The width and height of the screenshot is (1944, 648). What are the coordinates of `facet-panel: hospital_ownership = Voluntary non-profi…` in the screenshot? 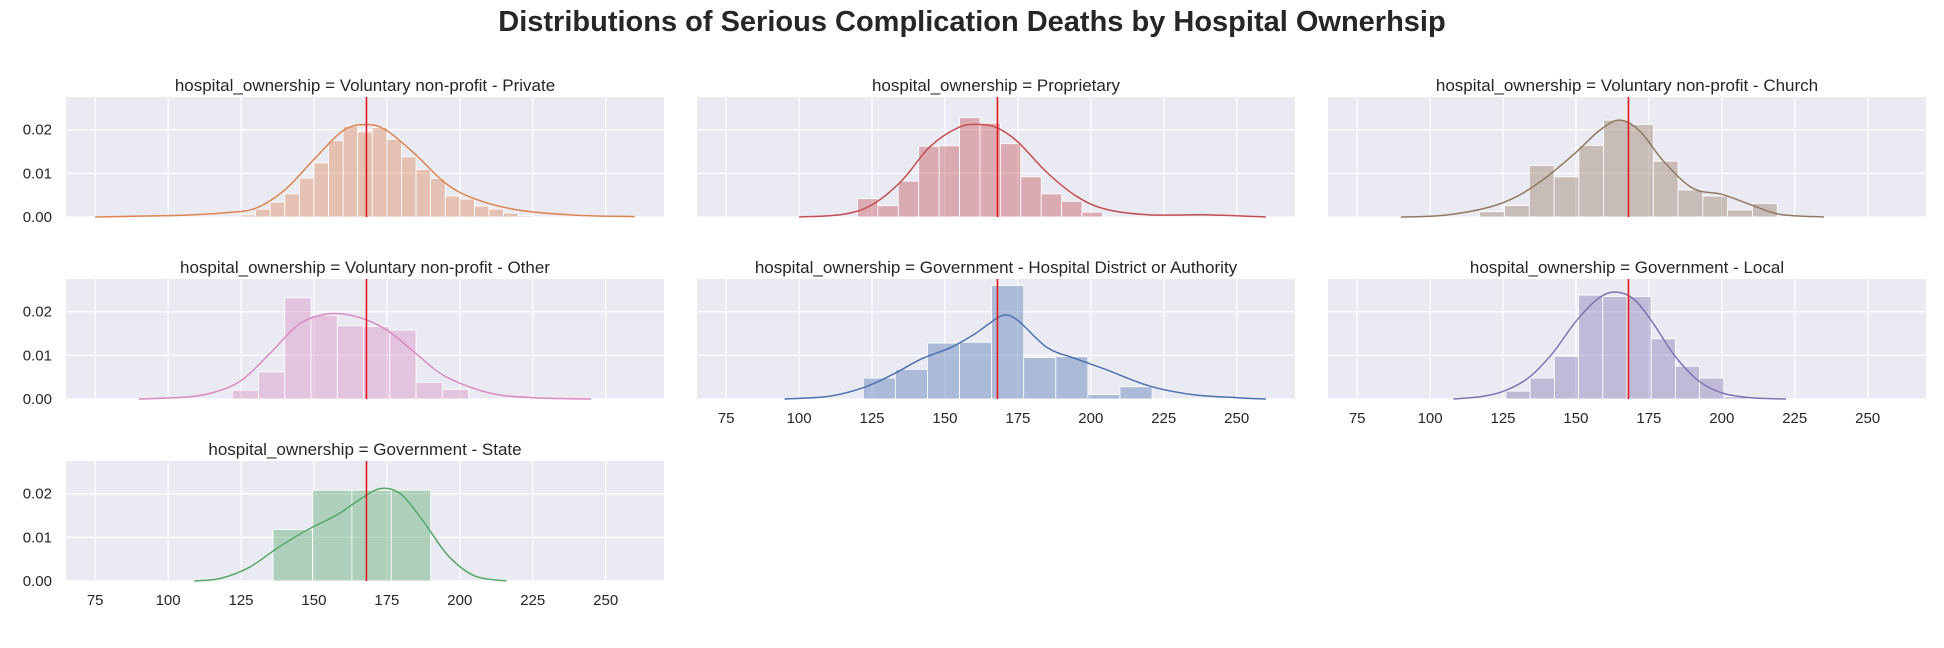 It's located at (1627, 147).